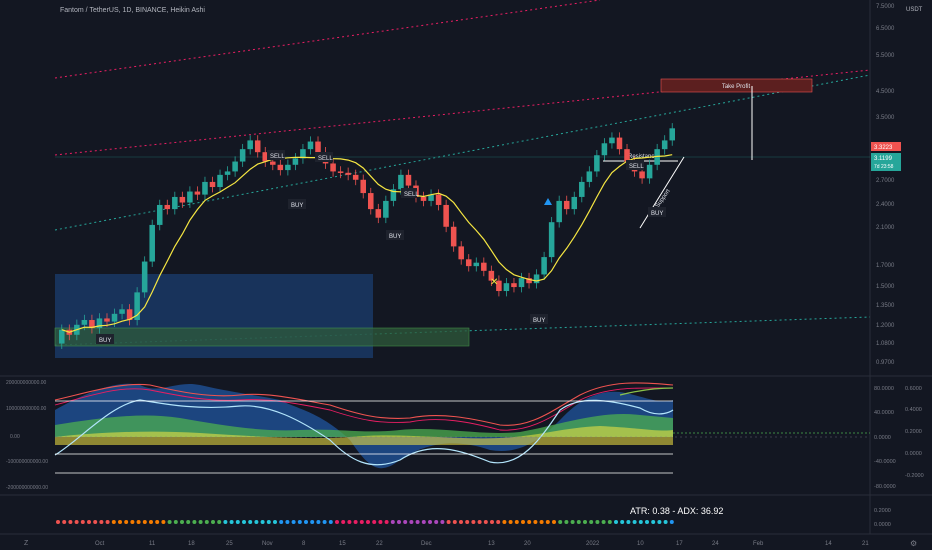 The image size is (932, 550). Describe the element at coordinates (914, 476) in the screenshot. I see `osc-far-right-label: -0.2000` at that location.